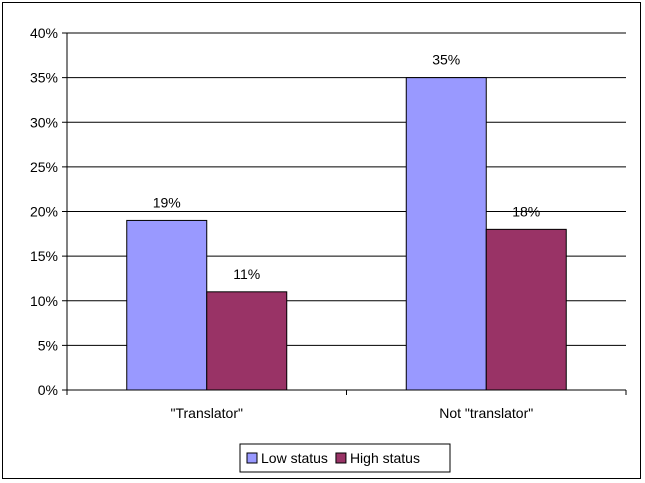 Image resolution: width=645 pixels, height=483 pixels. Describe the element at coordinates (167, 202) in the screenshot. I see `bar-data-label: 19%` at that location.